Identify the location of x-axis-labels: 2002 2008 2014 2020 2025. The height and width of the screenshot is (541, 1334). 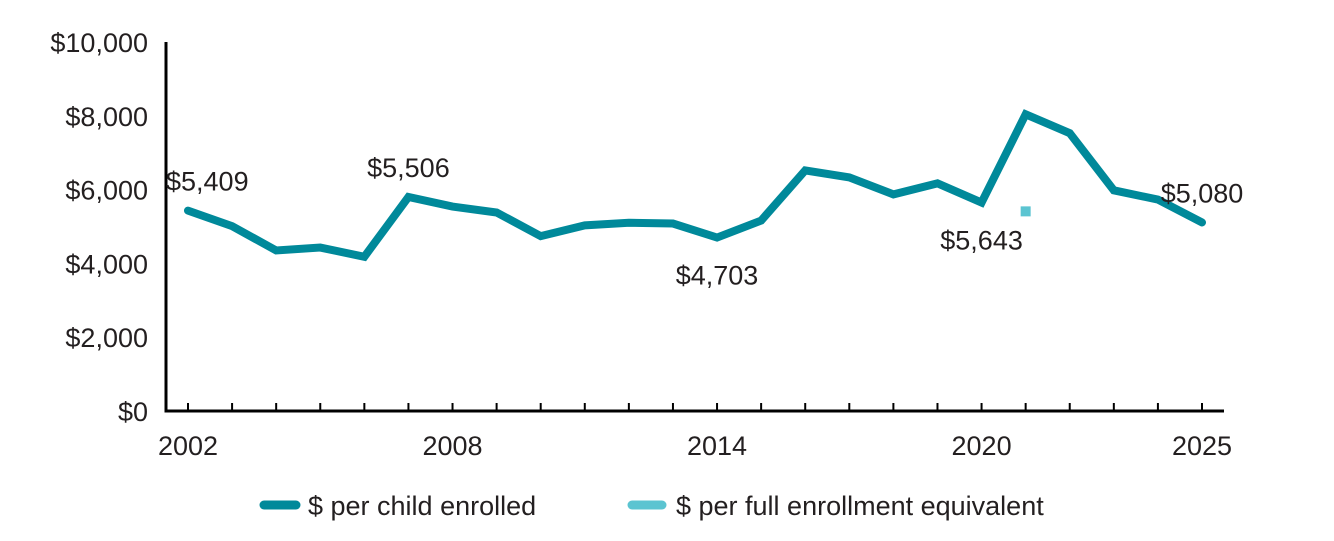
(695, 446).